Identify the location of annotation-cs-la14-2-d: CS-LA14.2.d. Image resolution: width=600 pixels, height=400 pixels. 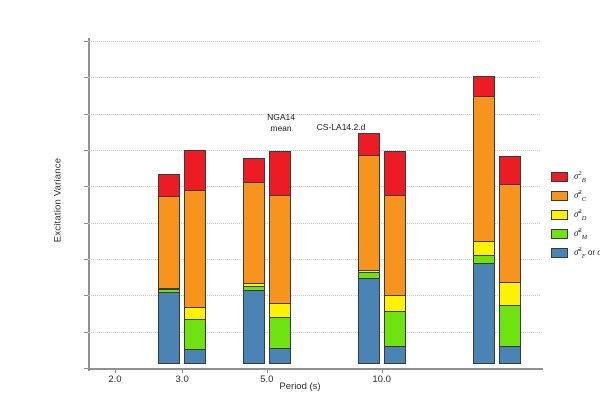
(341, 127).